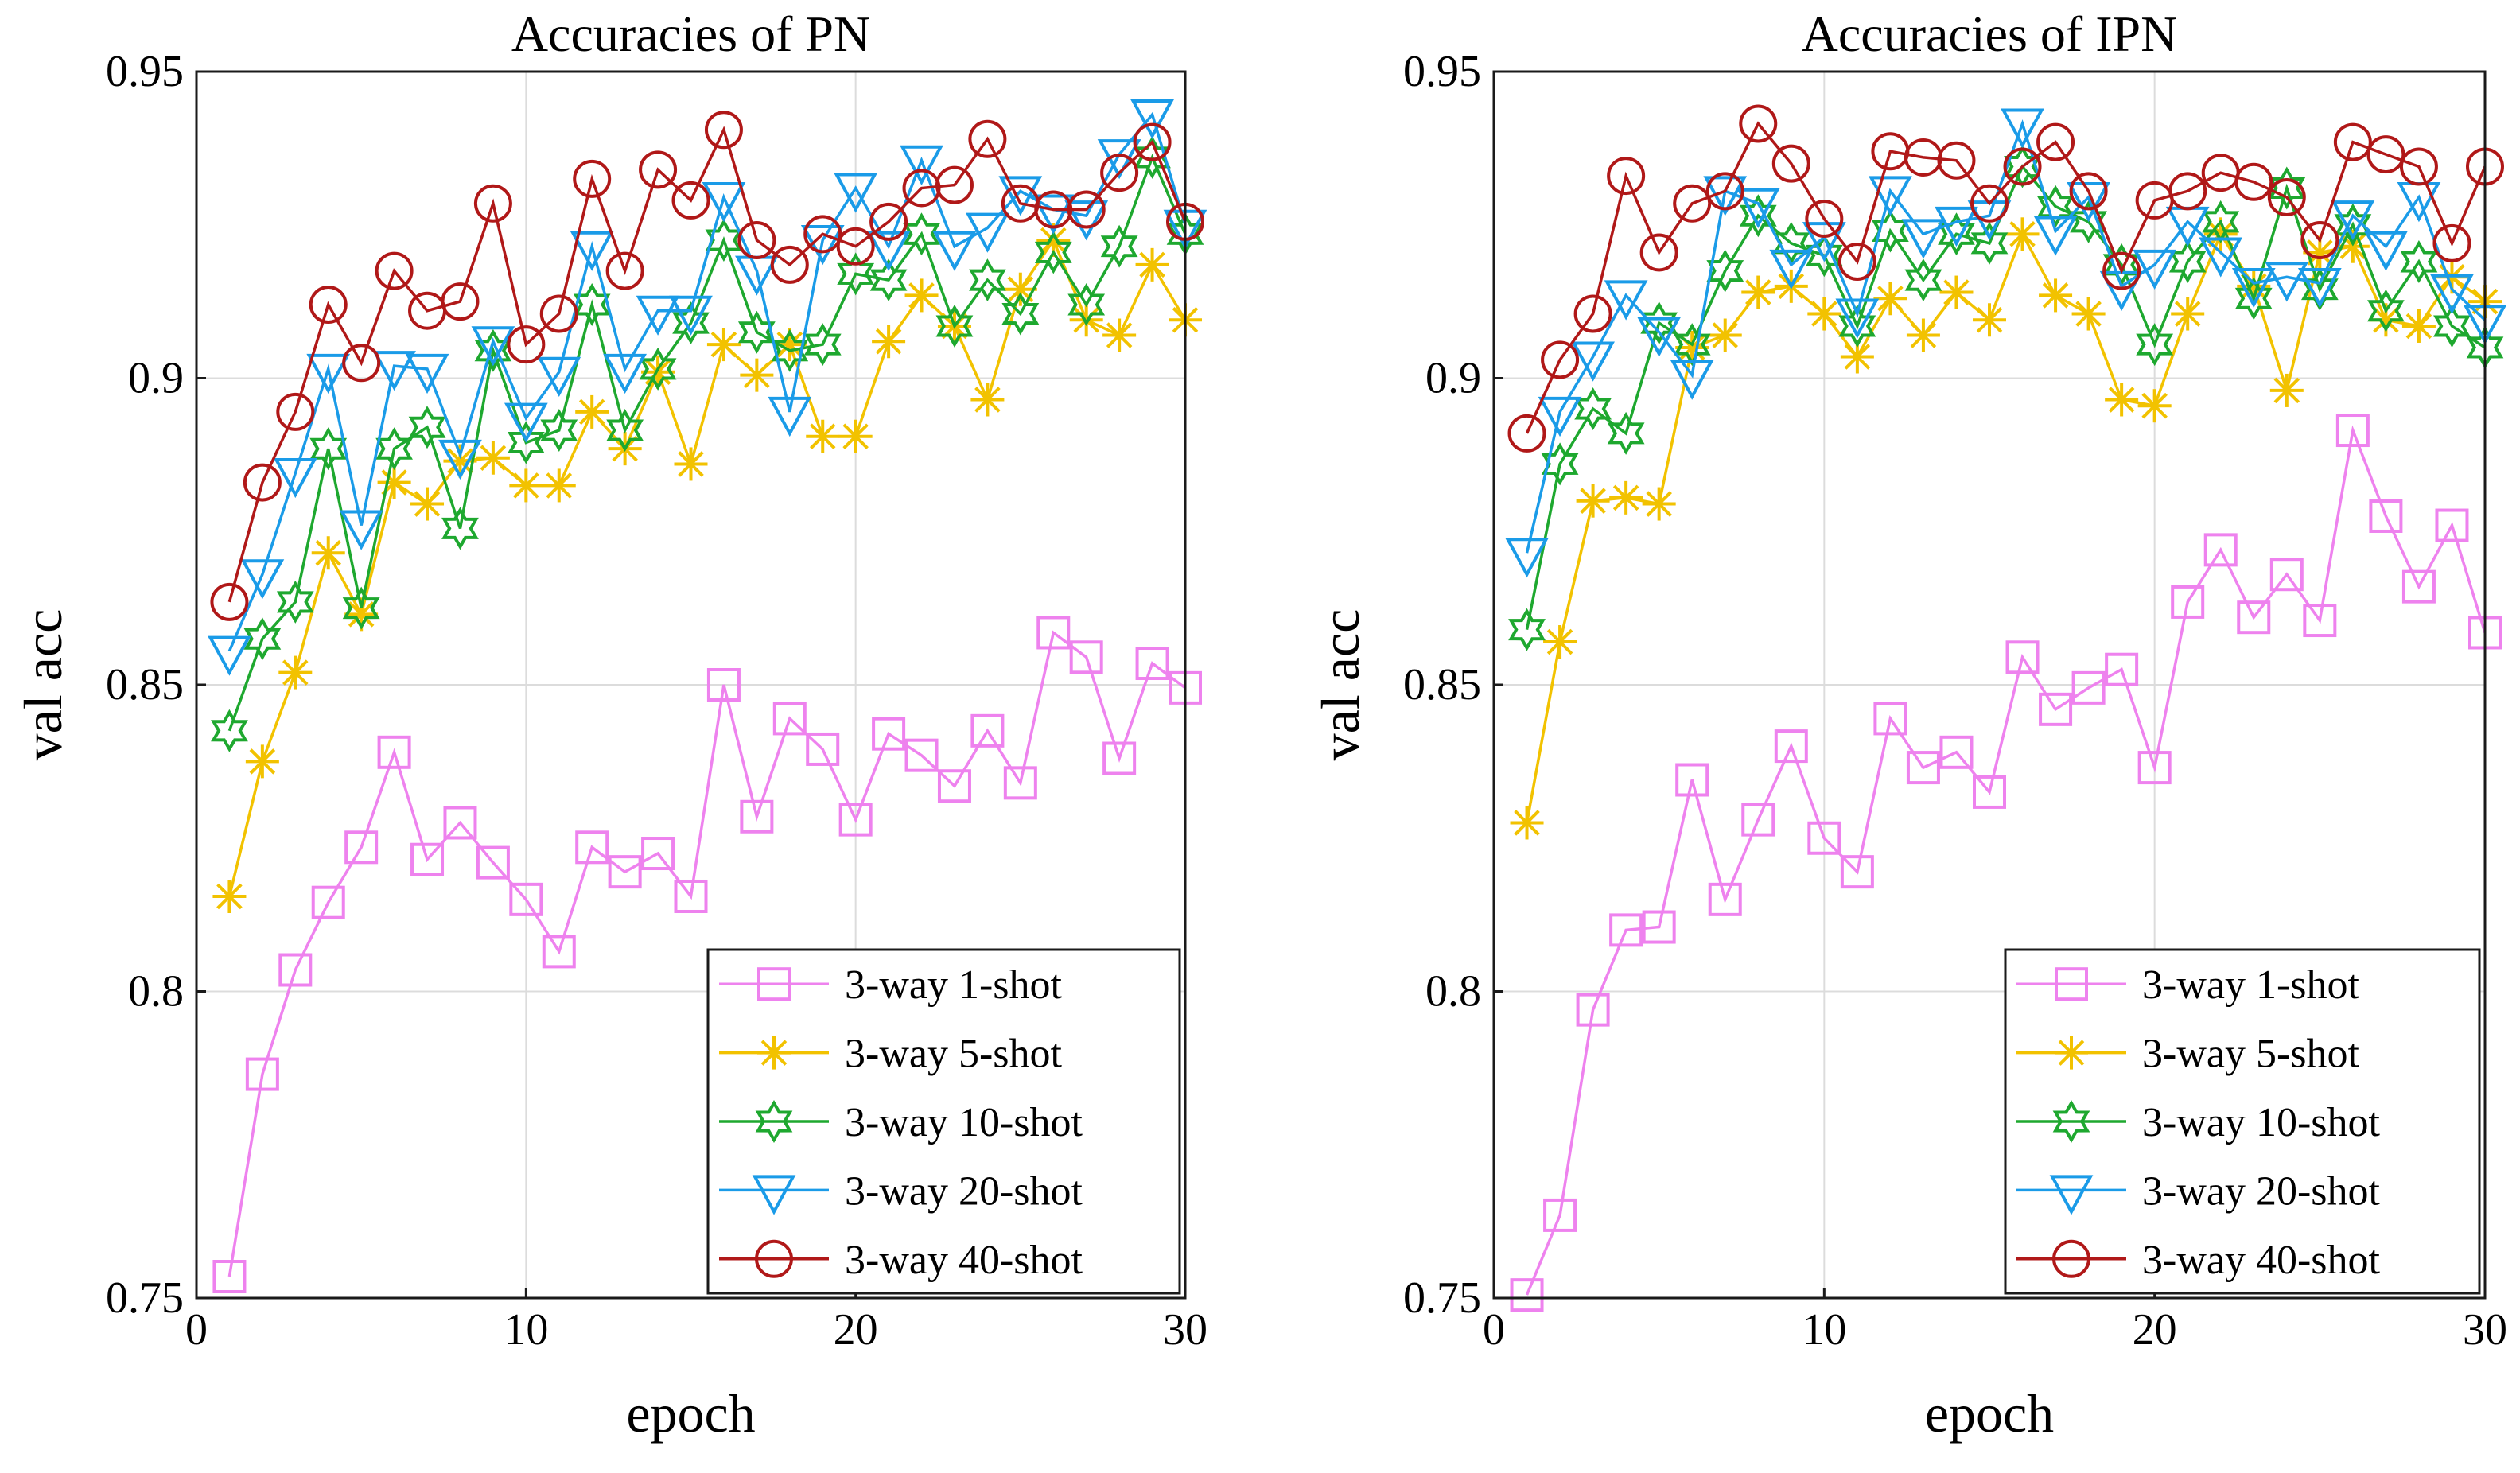 Image resolution: width=2520 pixels, height=1473 pixels. Describe the element at coordinates (2261, 1260) in the screenshot. I see `legend-label: 3-way 40-shot` at that location.